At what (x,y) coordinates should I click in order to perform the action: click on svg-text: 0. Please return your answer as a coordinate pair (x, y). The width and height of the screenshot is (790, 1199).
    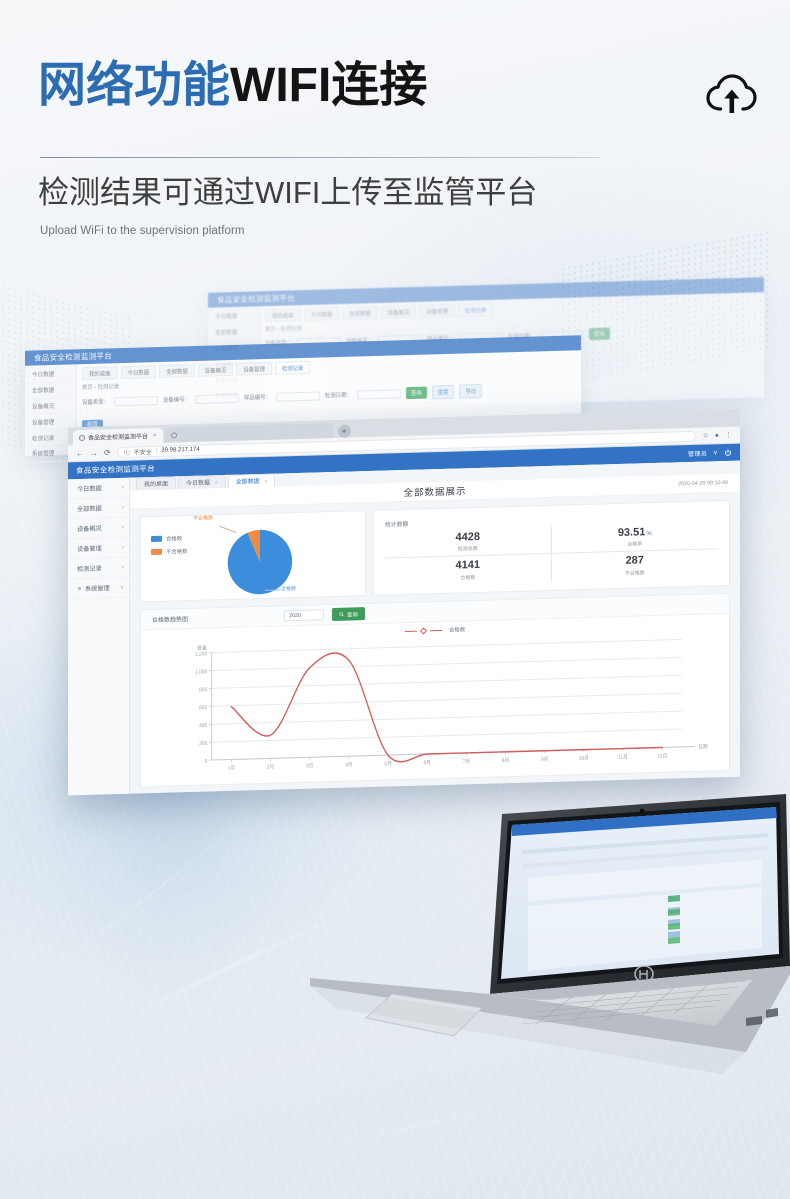
    Looking at the image, I should click on (206, 762).